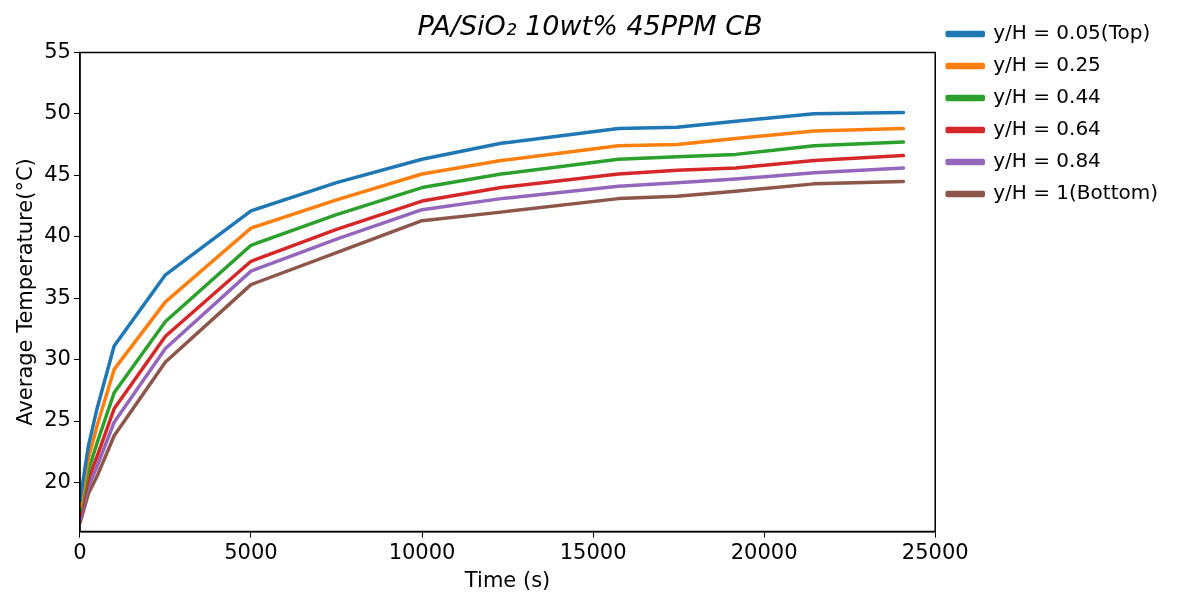 The height and width of the screenshot is (606, 1184). What do you see at coordinates (1047, 96) in the screenshot?
I see `legend-label: y/H = 0.44` at bounding box center [1047, 96].